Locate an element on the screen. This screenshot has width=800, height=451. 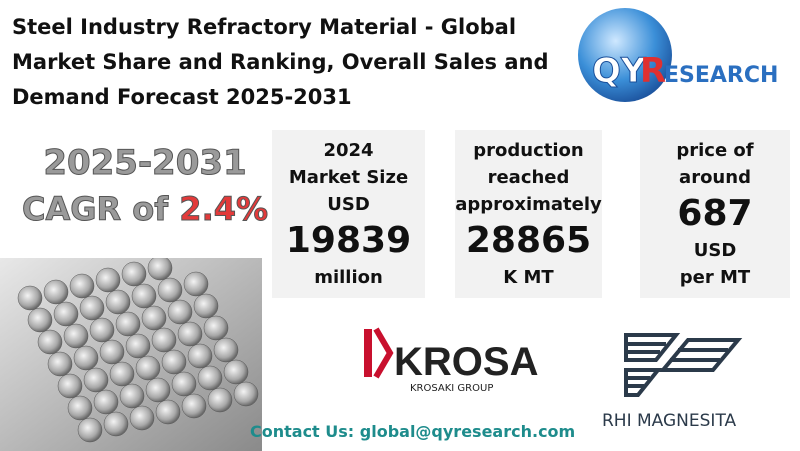
stat-text: per MT is located at coordinates (715, 277).